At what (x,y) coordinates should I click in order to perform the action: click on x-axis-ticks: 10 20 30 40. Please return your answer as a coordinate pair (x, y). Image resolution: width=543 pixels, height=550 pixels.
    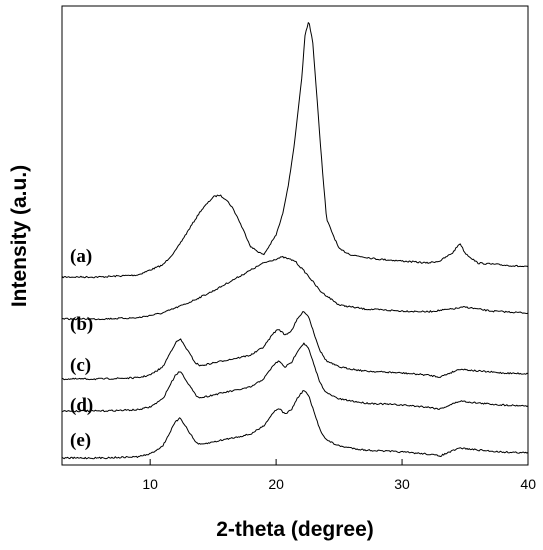
    Looking at the image, I should click on (339, 475).